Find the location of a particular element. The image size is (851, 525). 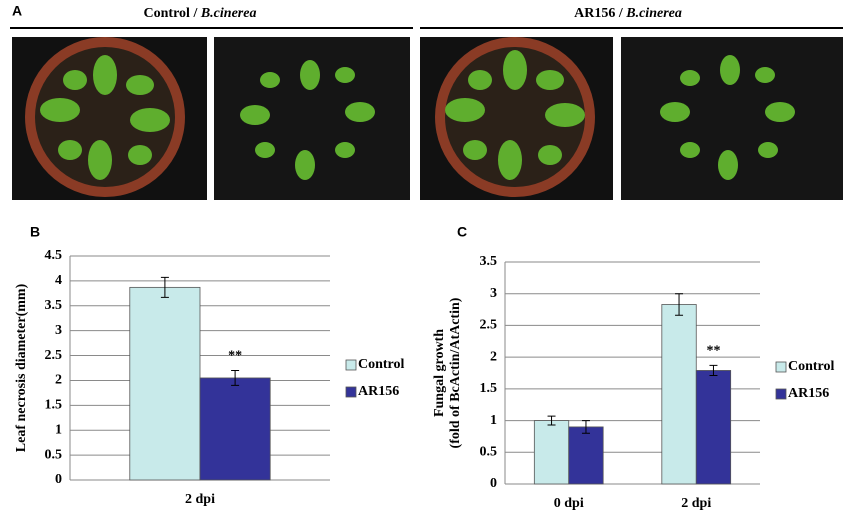

group-title-plain: AR156 / is located at coordinates (600, 13).